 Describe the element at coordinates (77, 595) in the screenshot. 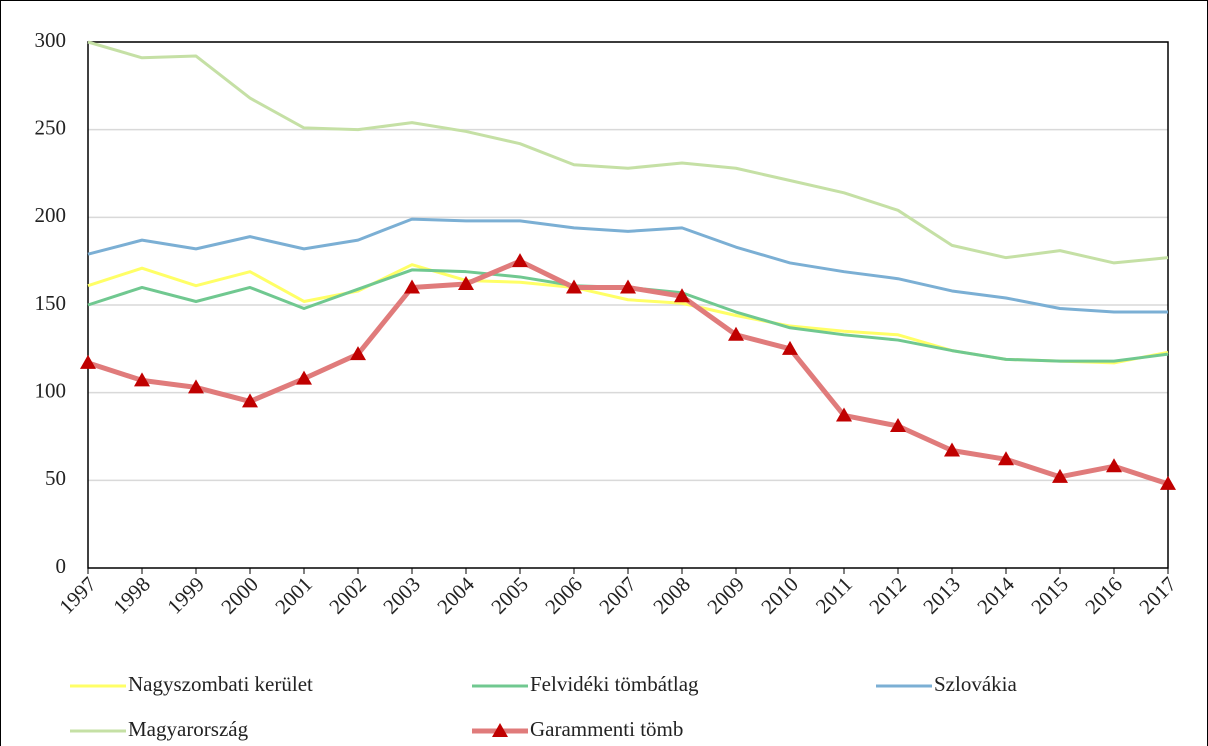

I see `x-tick-label: 1997` at that location.